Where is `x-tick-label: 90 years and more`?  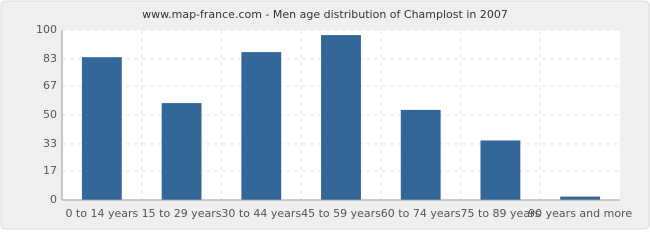 x-tick-label: 90 years and more is located at coordinates (580, 213).